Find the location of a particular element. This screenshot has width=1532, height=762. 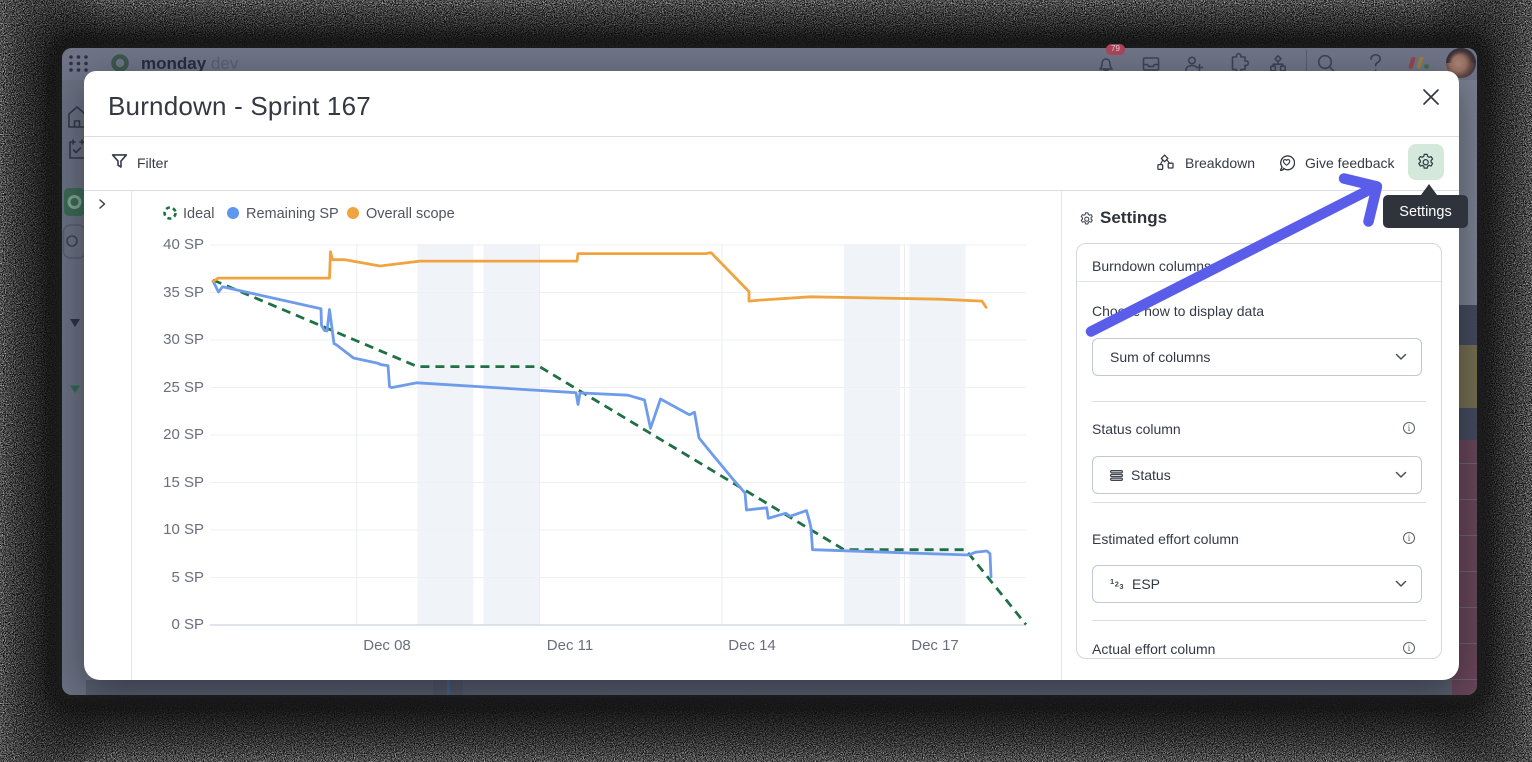

svg-text: 3 is located at coordinates (1121, 586).